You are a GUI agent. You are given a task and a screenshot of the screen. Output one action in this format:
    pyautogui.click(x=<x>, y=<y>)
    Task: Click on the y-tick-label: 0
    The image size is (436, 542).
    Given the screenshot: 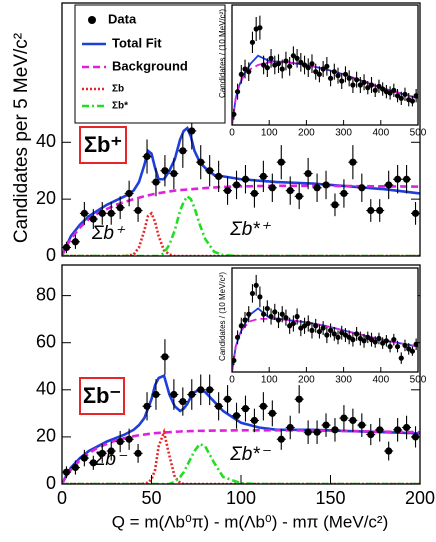 What is the action you would take?
    pyautogui.click(x=51, y=255)
    